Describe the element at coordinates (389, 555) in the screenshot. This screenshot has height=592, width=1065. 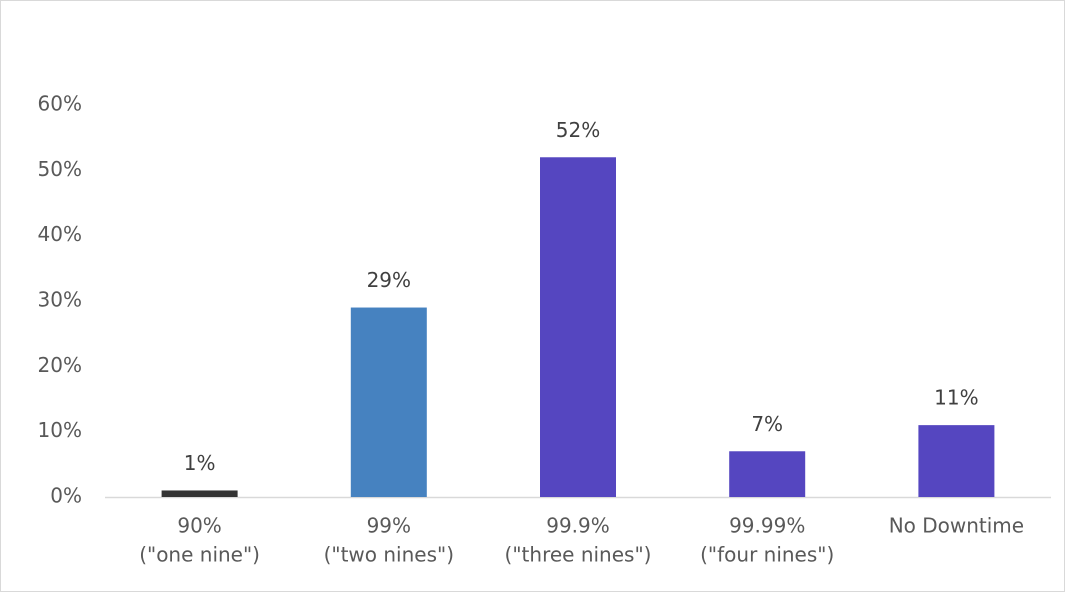
I see `x-tick-label: ("two nines")` at that location.